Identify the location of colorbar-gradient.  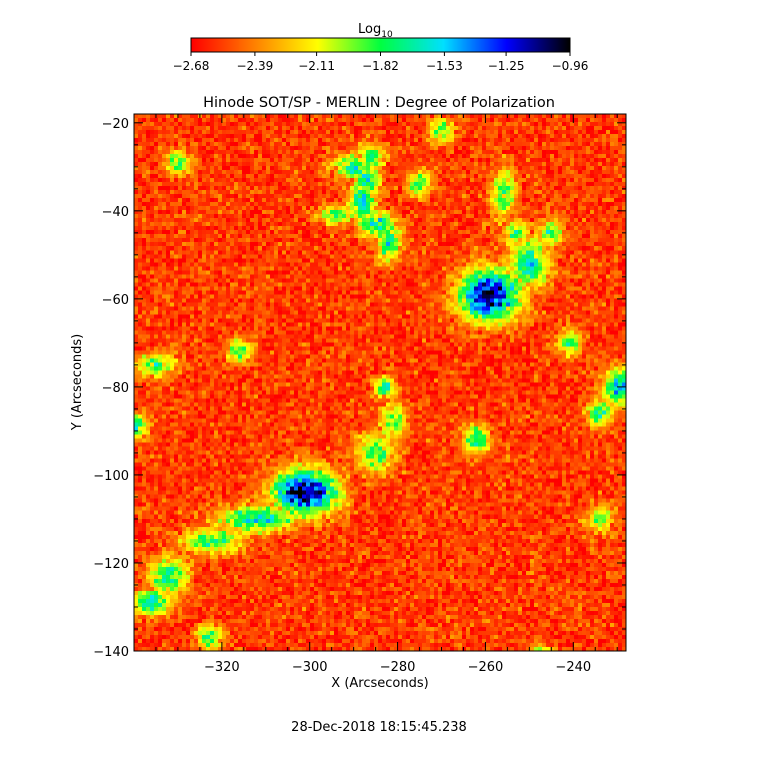
(380, 45).